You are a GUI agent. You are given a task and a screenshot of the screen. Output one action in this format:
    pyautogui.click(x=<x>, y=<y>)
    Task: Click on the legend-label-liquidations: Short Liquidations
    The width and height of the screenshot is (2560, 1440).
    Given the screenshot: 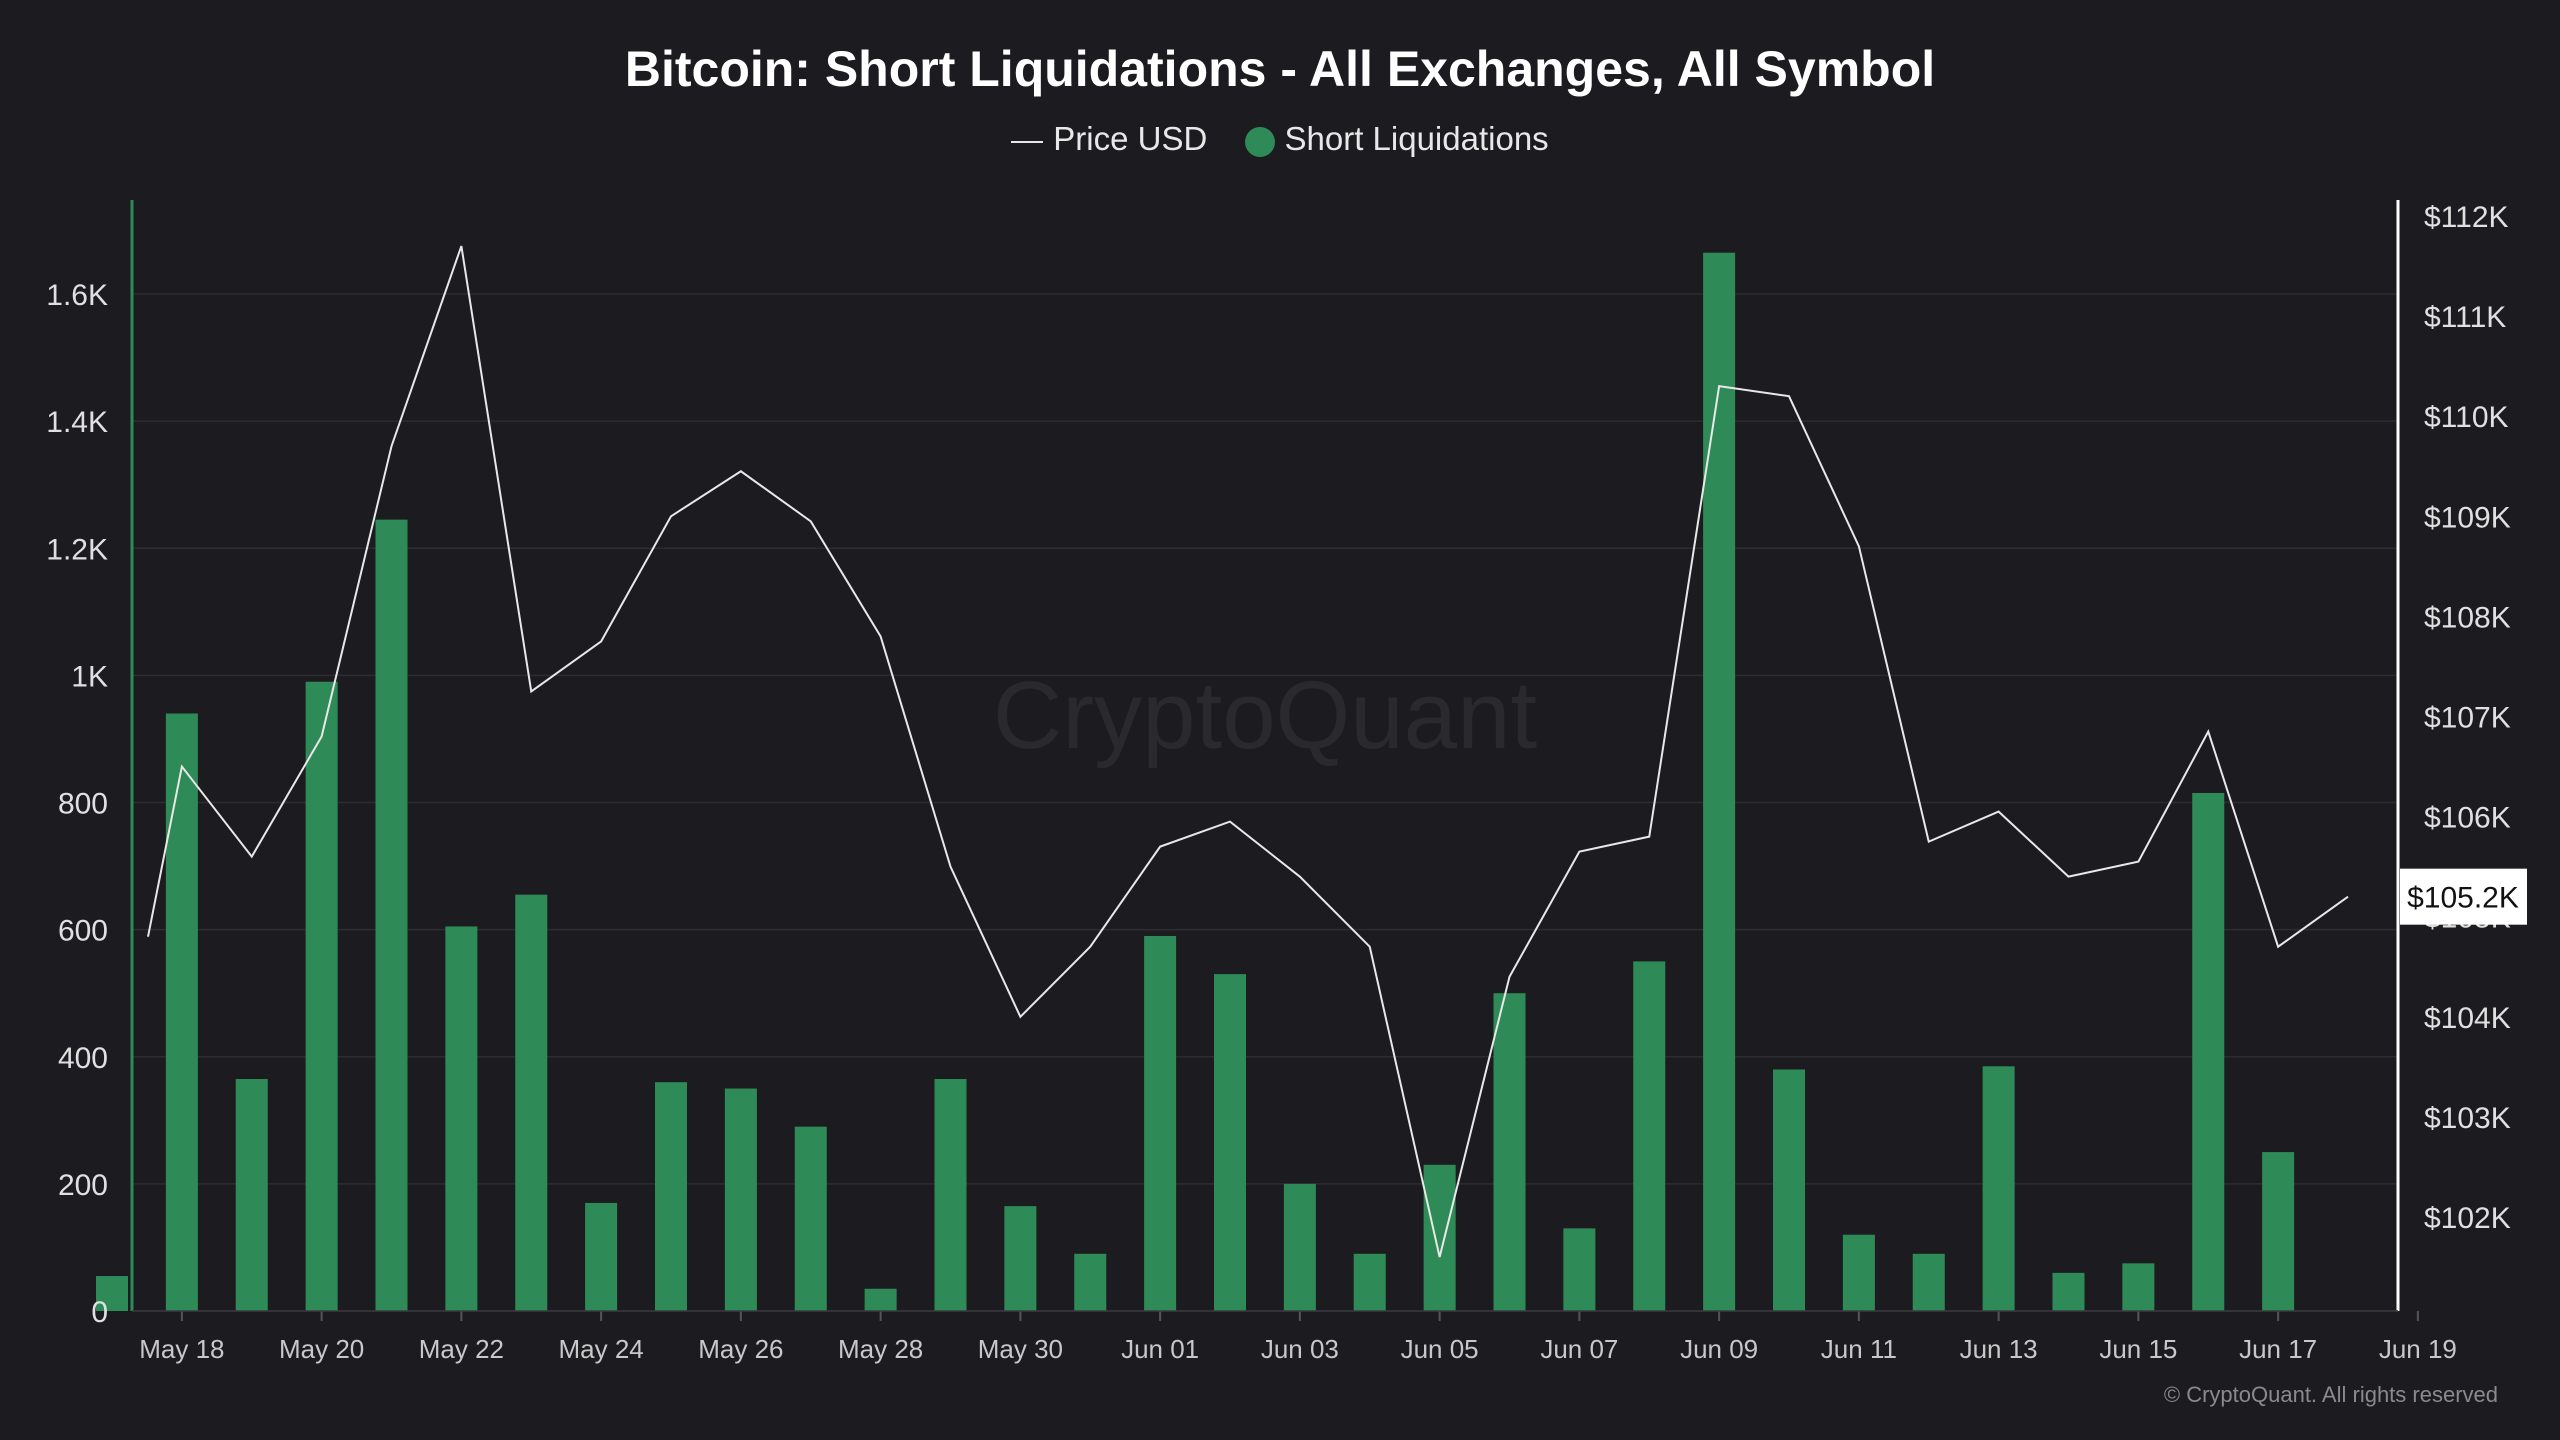 What is the action you would take?
    pyautogui.click(x=1416, y=139)
    